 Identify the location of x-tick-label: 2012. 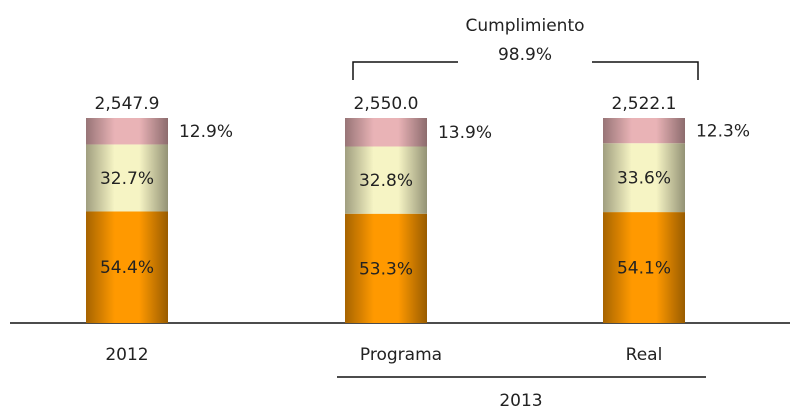
(126, 355).